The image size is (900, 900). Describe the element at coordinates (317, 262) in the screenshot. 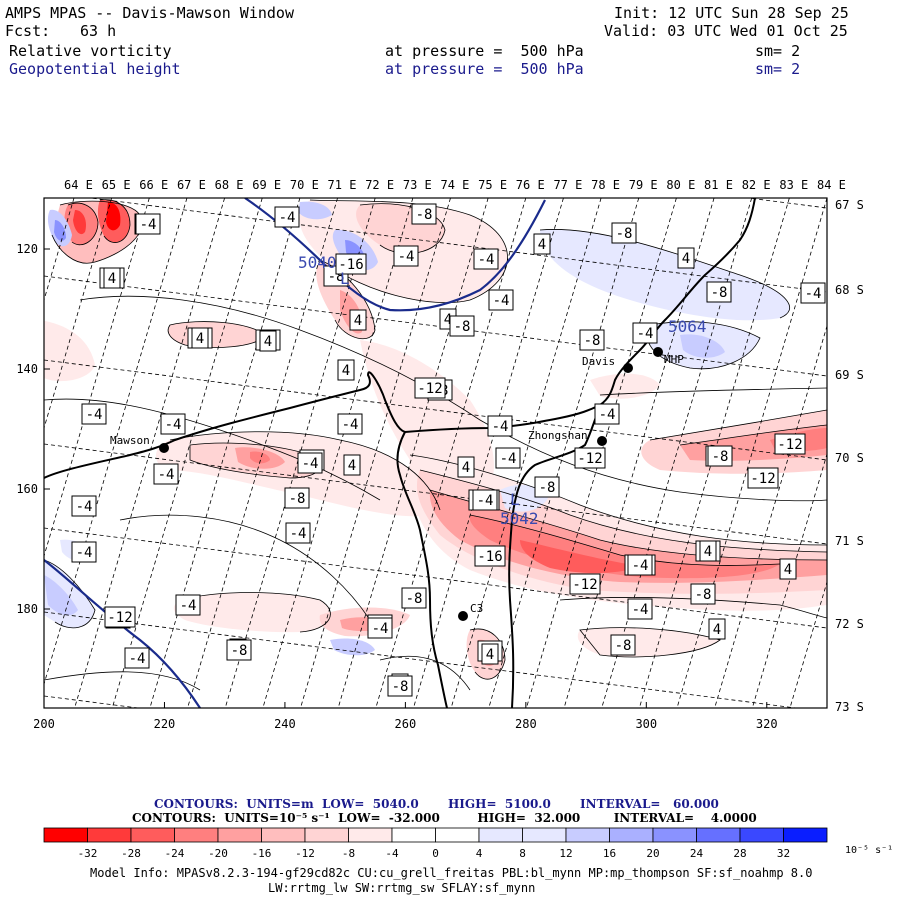

I see `height-label: 5040` at that location.